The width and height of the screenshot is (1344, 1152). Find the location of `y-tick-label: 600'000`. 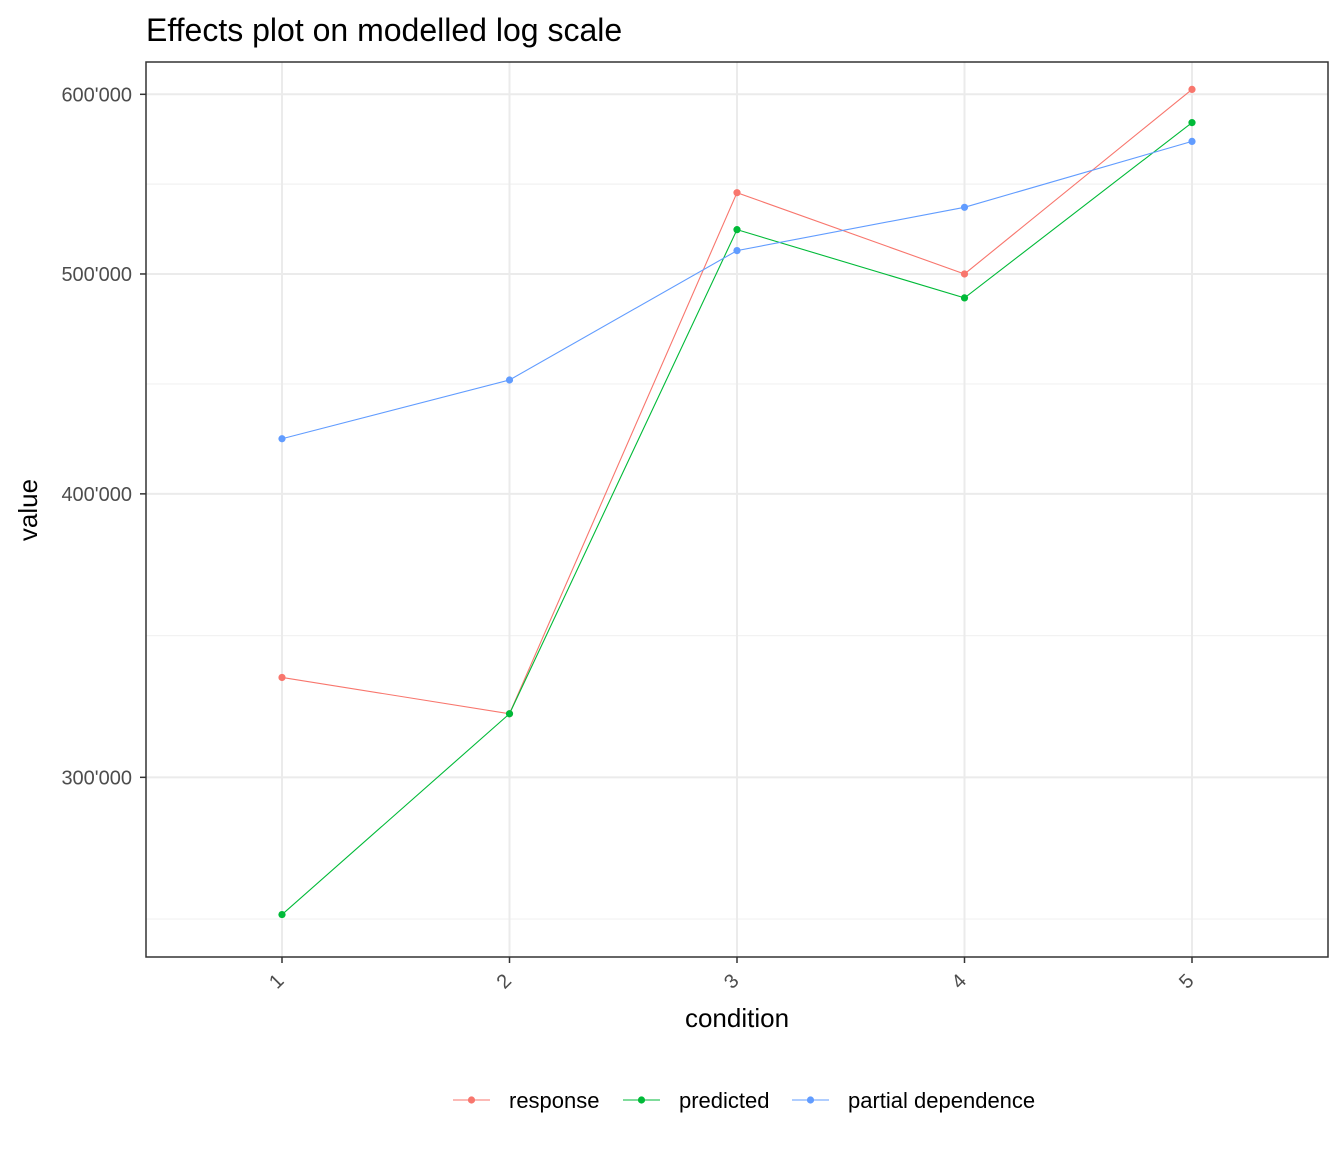

y-tick-label: 600'000 is located at coordinates (96, 95).